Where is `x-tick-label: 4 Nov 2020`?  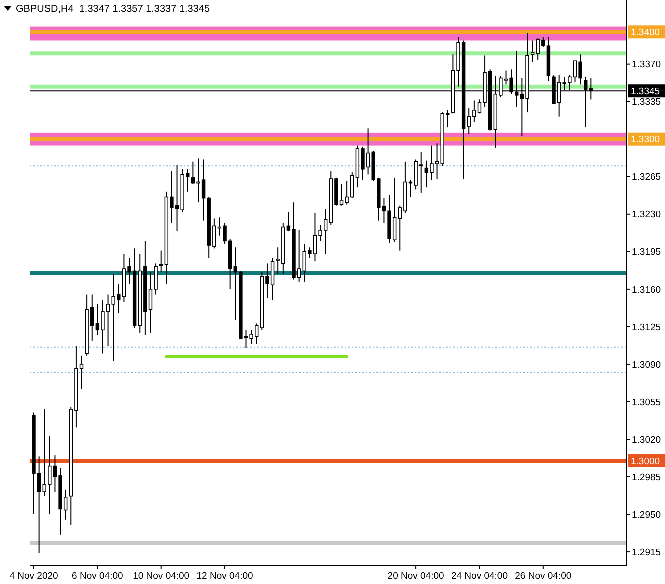
x-tick-label: 4 Nov 2020 is located at coordinates (34, 576).